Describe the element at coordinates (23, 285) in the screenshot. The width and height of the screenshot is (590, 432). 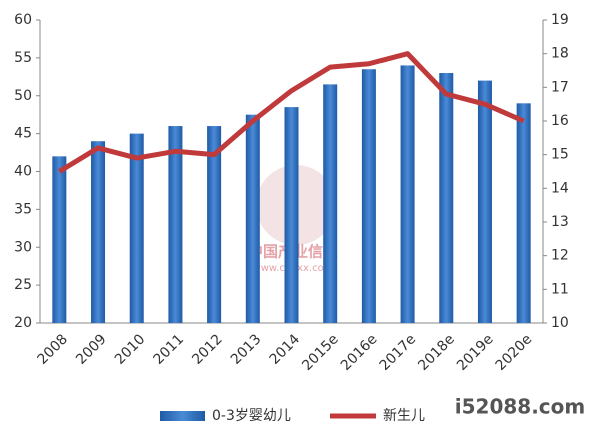
I see `y-tick-label: 25` at that location.